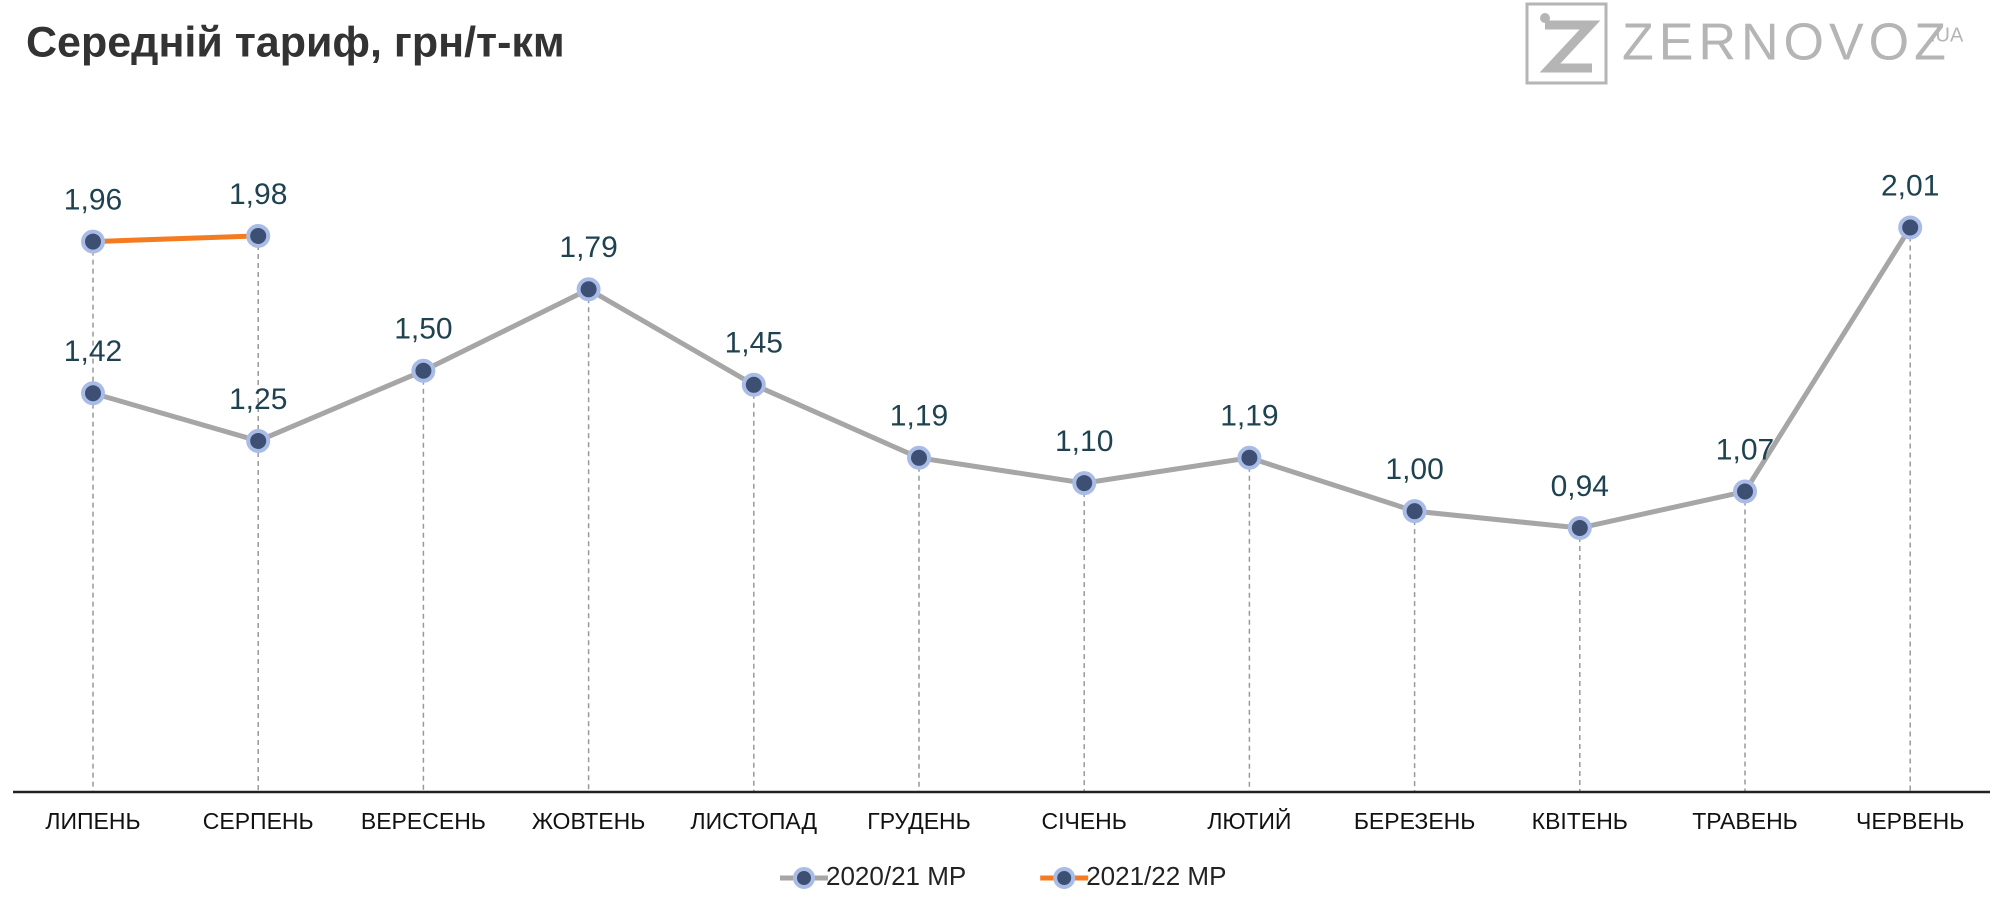 The width and height of the screenshot is (2000, 915). Describe the element at coordinates (919, 821) in the screenshot. I see `x-tick-label: ГРУДЕНЬ` at that location.